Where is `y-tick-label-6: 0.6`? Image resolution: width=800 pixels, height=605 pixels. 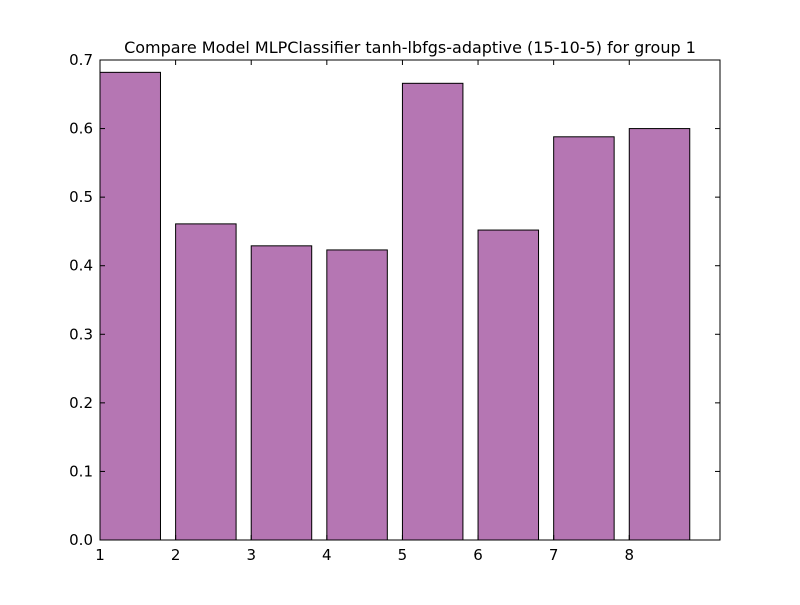 y-tick-label-6: 0.6 is located at coordinates (81, 129).